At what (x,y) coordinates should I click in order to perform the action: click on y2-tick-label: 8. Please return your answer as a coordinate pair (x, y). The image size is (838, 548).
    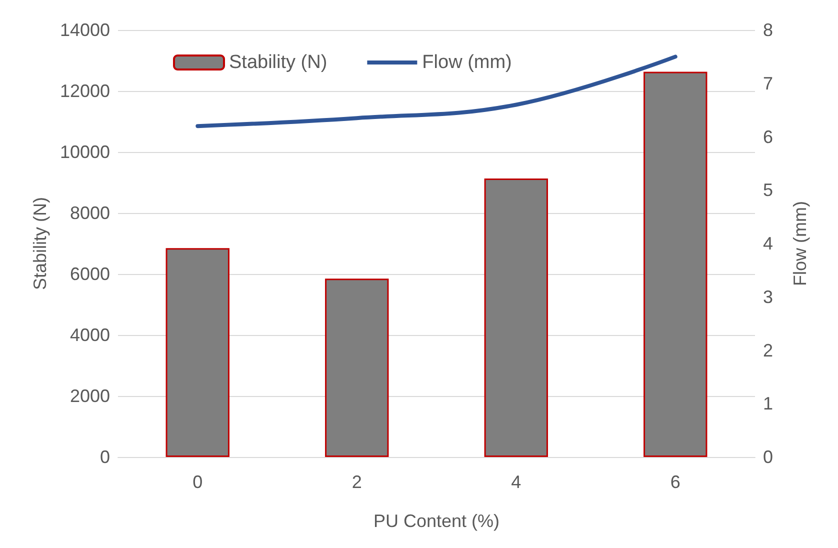
    Looking at the image, I should click on (768, 30).